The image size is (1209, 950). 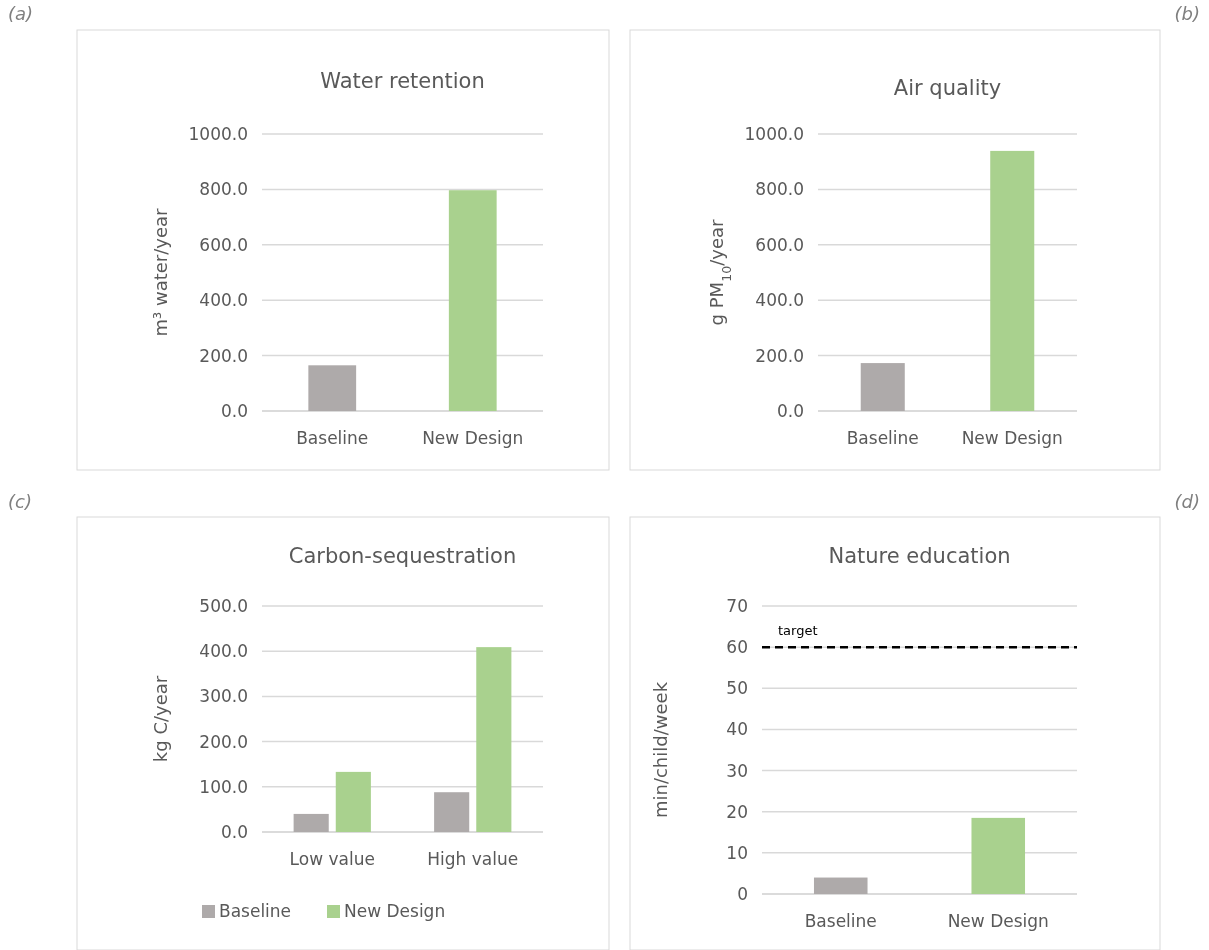 I want to click on text: (a), so click(x=21, y=13).